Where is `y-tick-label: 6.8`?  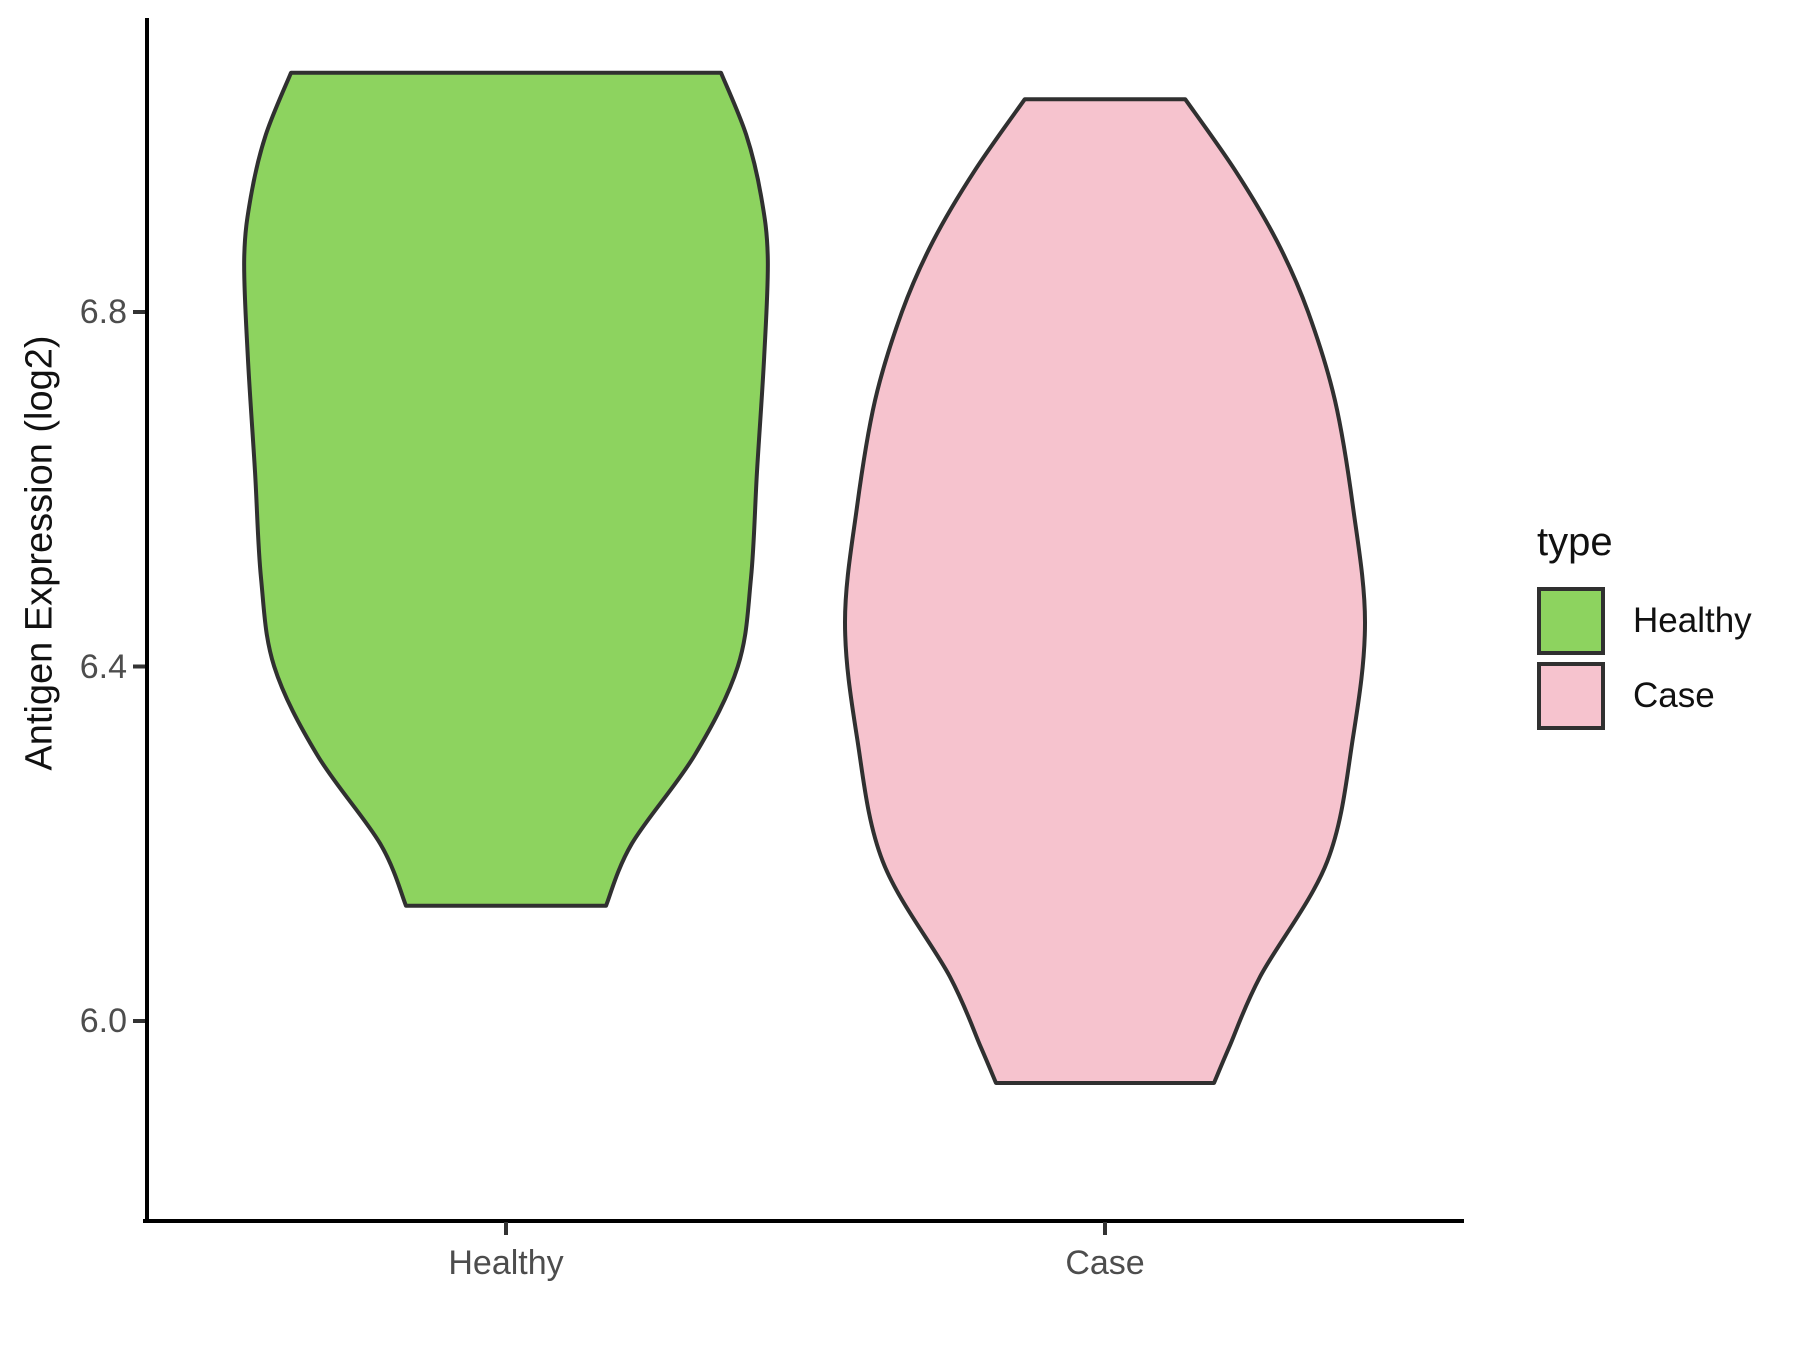
y-tick-label: 6.8 is located at coordinates (103, 312).